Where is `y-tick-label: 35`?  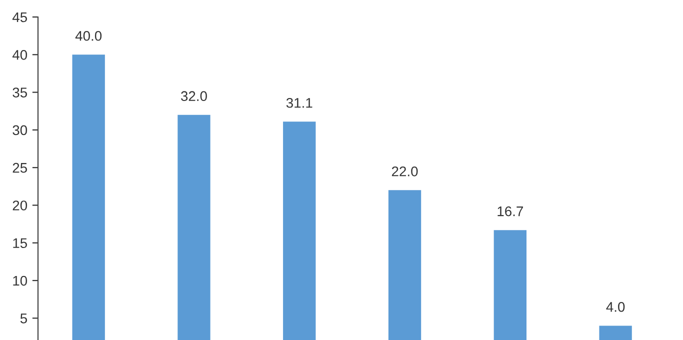
y-tick-label: 35 is located at coordinates (20, 93).